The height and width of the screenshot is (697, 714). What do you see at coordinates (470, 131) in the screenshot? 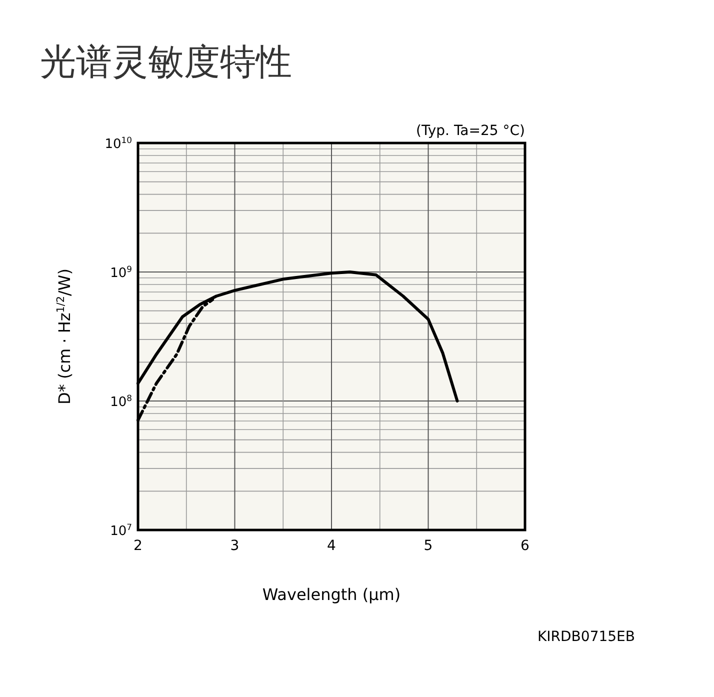
I see `text: (Typ. Ta=25 °C)` at bounding box center [470, 131].